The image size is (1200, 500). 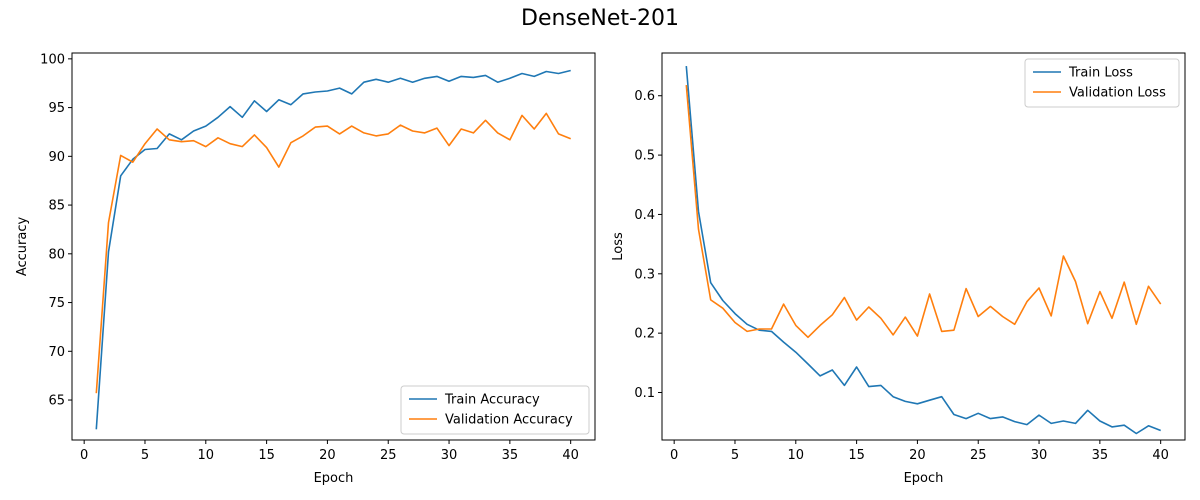 What do you see at coordinates (1117, 93) in the screenshot?
I see `legend-label: Validation Loss` at bounding box center [1117, 93].